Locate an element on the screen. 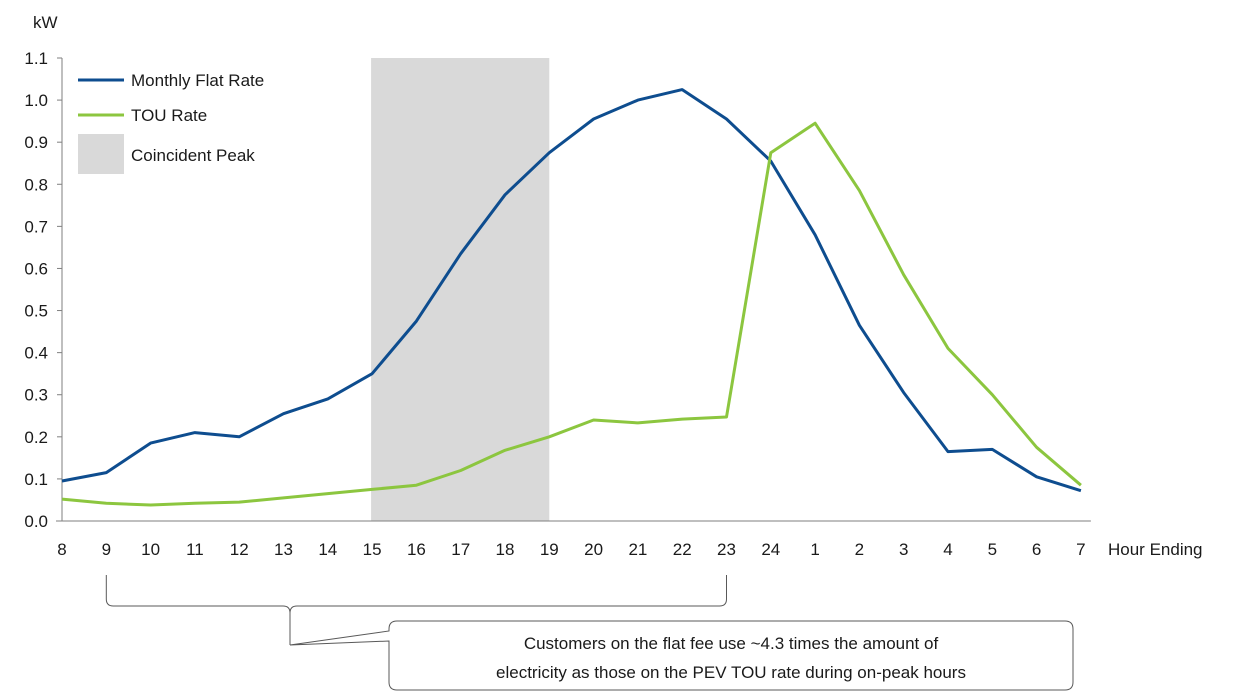  x-tick-label: 20 is located at coordinates (593, 549).